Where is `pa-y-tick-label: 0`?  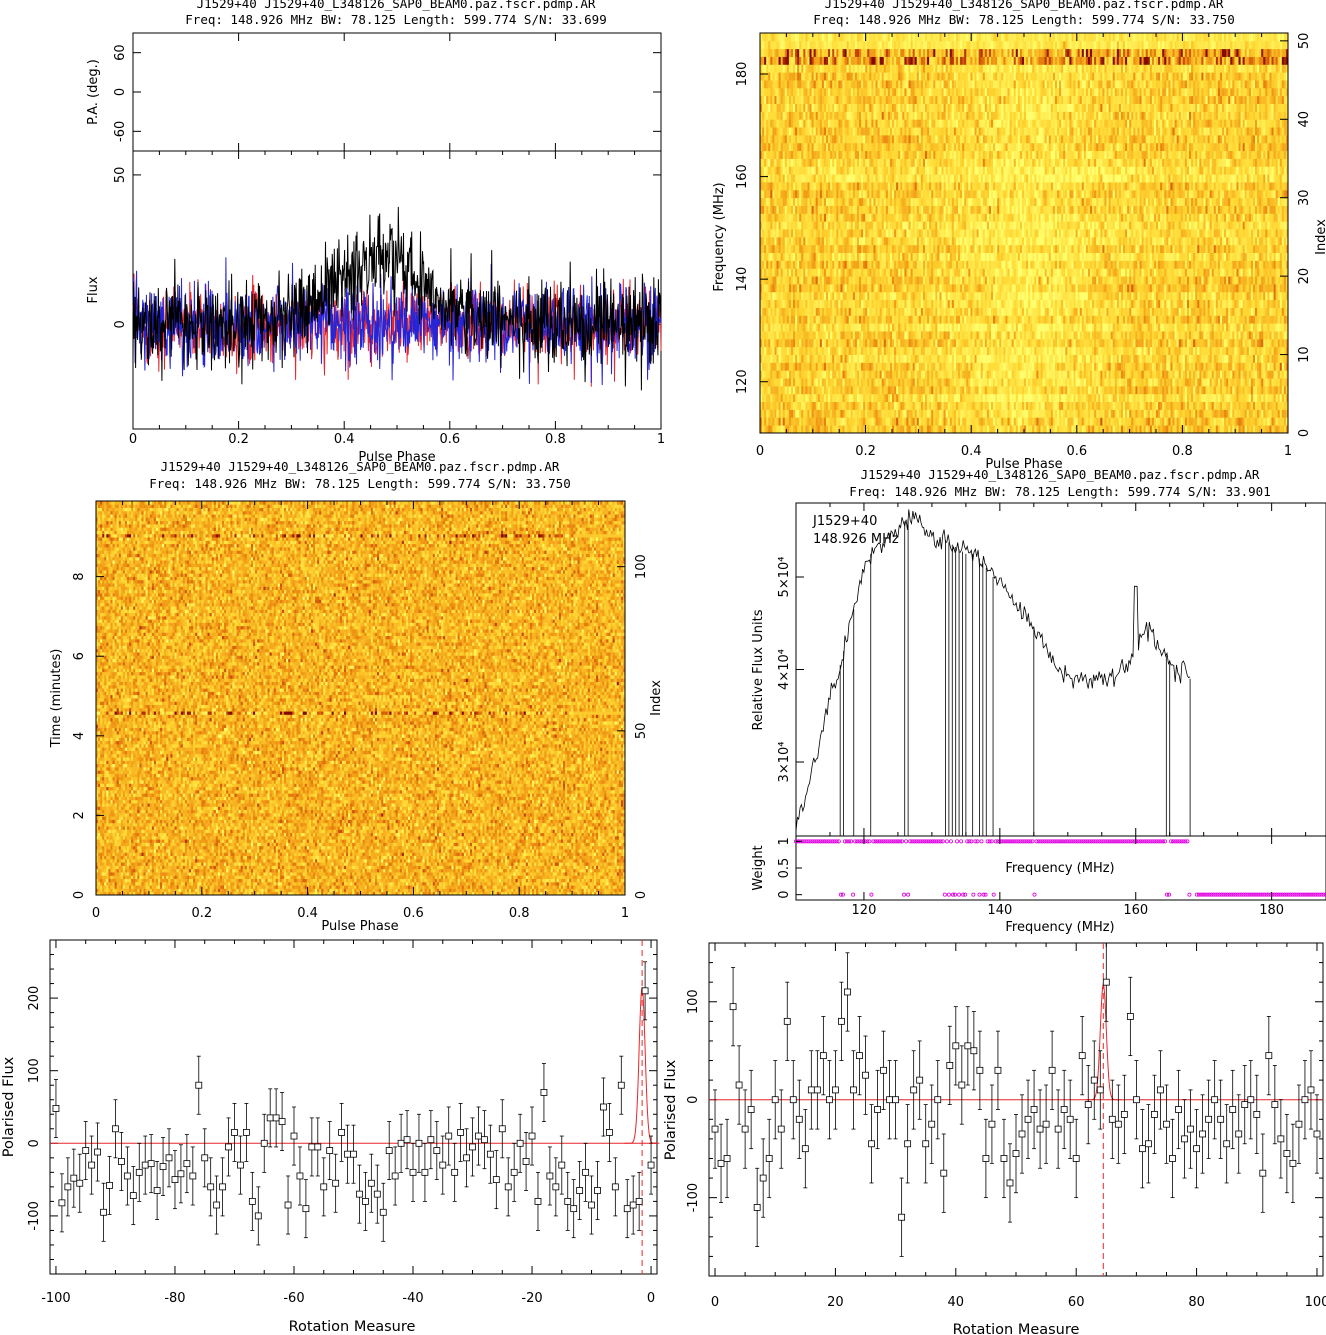 pa-y-tick-label: 0 is located at coordinates (120, 92).